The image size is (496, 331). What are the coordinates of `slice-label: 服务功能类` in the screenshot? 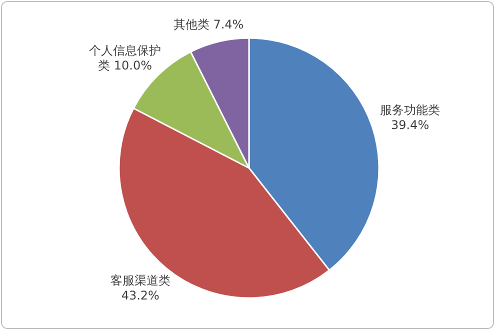 It's located at (410, 110).